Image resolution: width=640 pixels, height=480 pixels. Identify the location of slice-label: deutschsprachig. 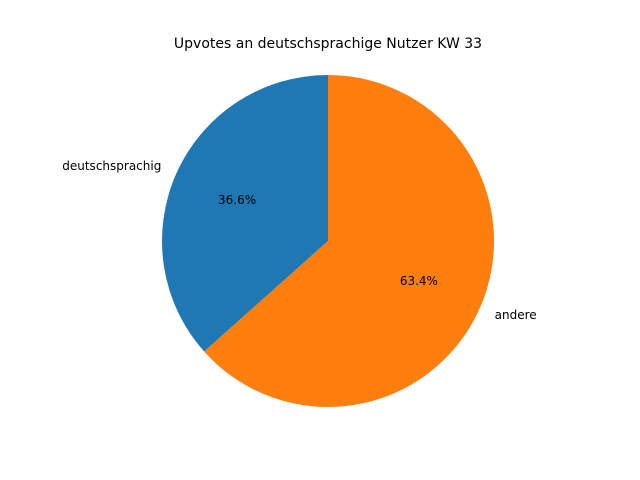
(111, 166).